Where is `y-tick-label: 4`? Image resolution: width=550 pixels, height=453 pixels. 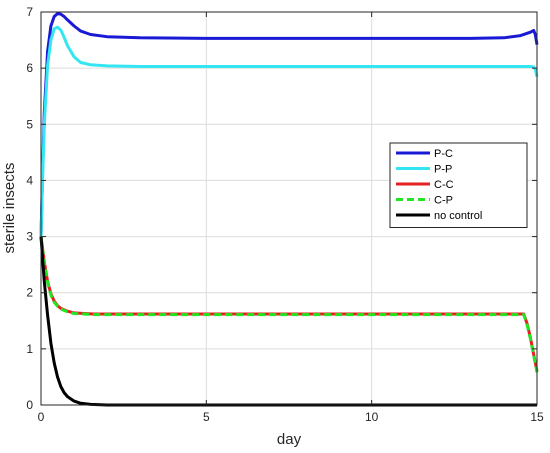
y-tick-label: 4 is located at coordinates (29, 180).